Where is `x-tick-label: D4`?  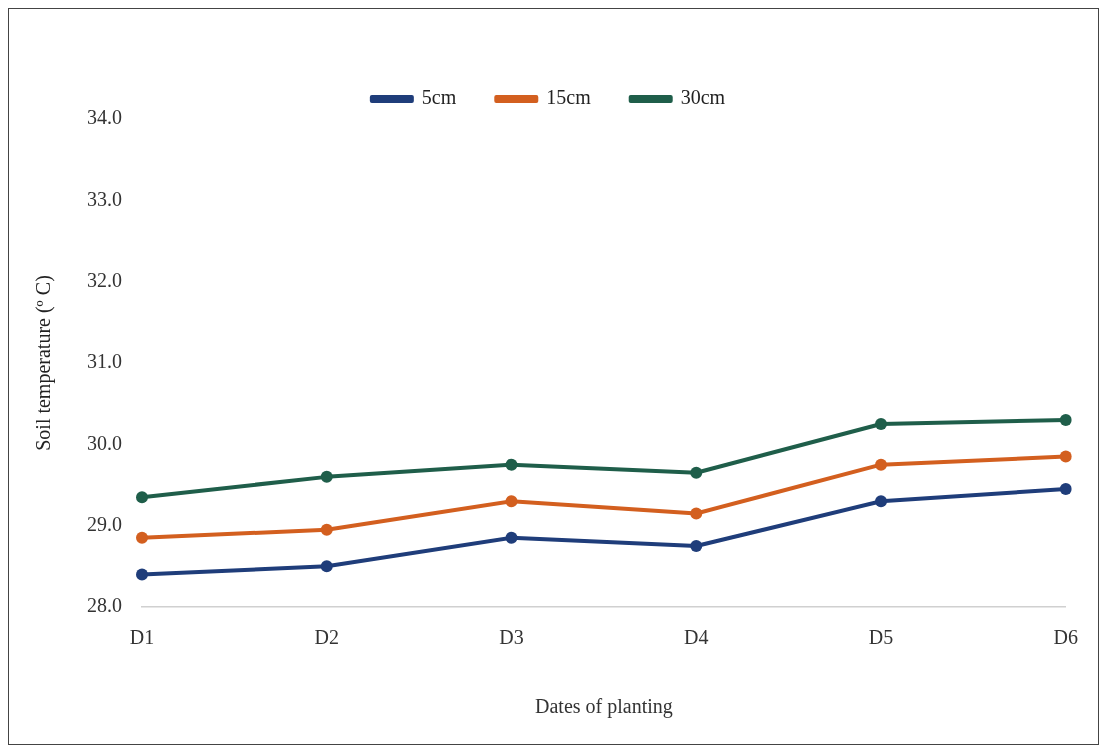
x-tick-label: D4 is located at coordinates (696, 637).